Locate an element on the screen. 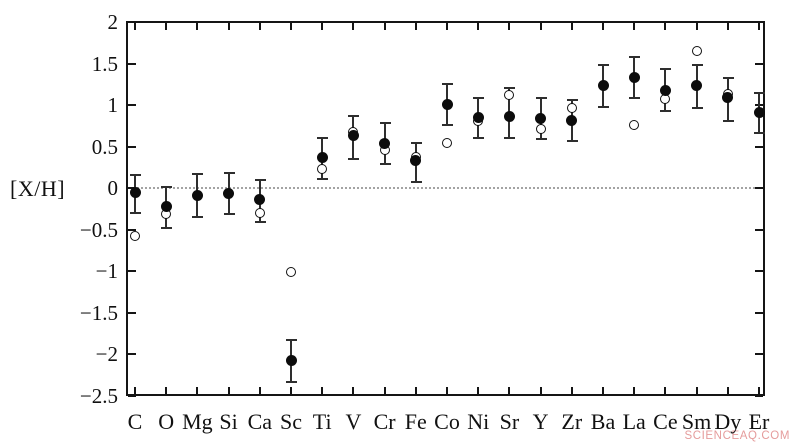 The width and height of the screenshot is (799, 447). x-tick-label-Ba: Ba is located at coordinates (603, 421).